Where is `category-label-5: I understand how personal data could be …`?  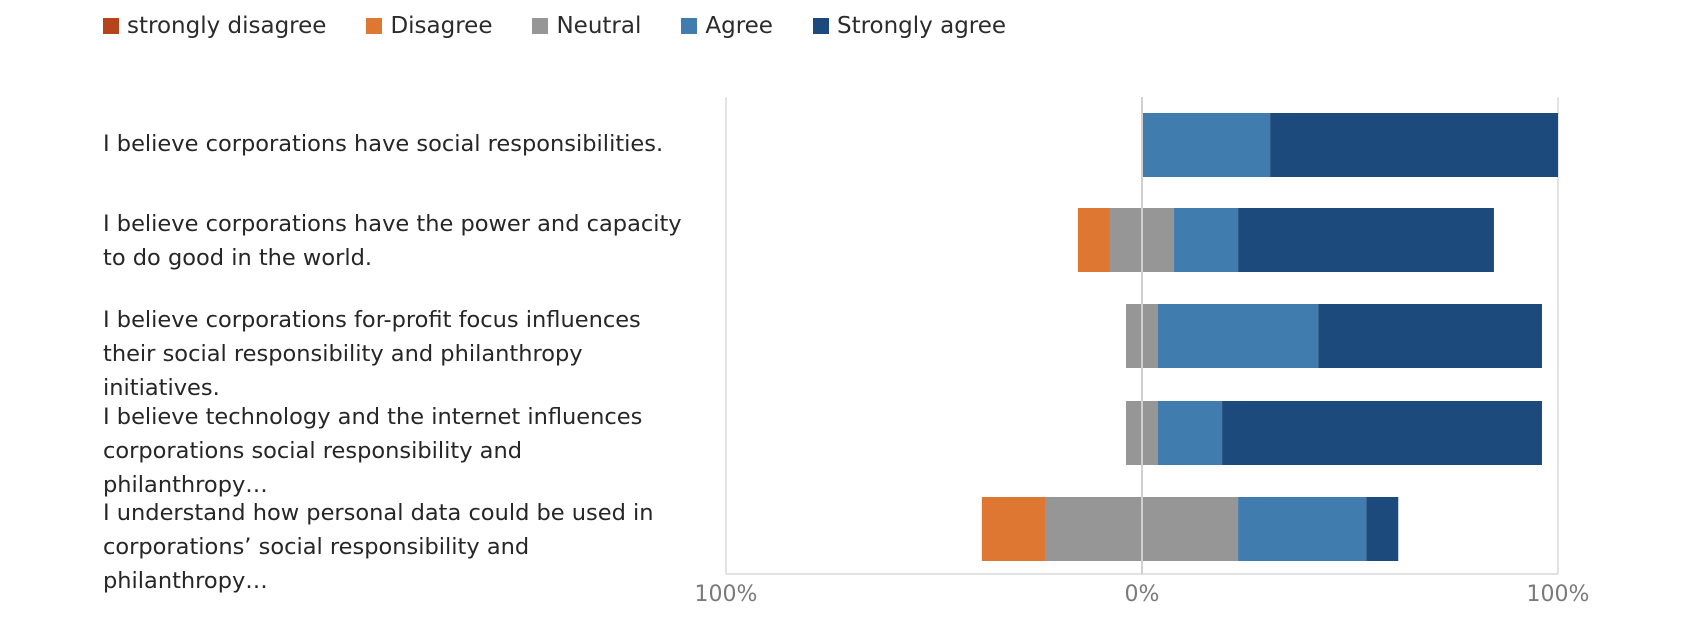 category-label-5: I understand how personal data could be … is located at coordinates (378, 547).